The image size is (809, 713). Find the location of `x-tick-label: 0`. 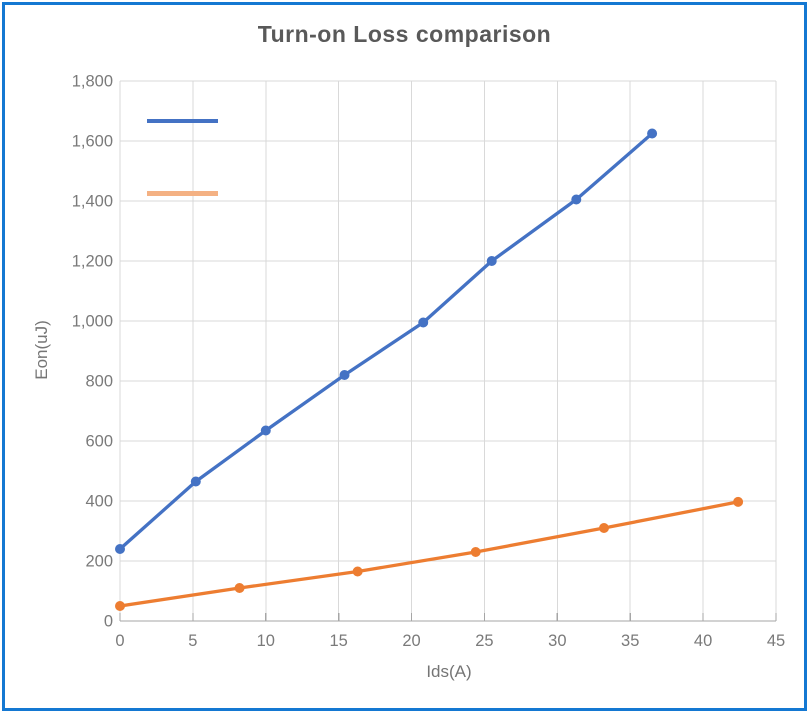

x-tick-label: 0 is located at coordinates (119, 641).